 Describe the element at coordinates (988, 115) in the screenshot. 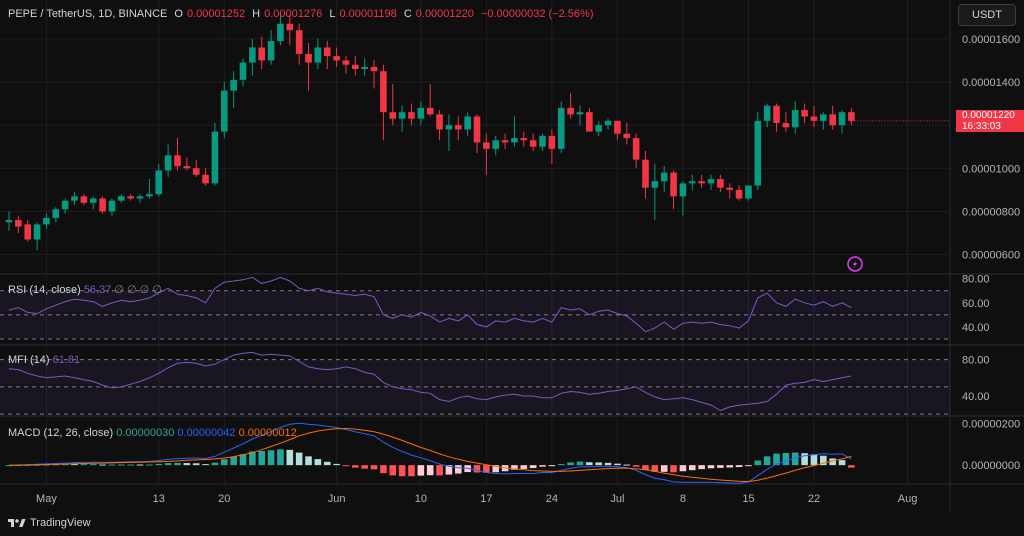

I see `last-price-value: 0.00001220` at that location.